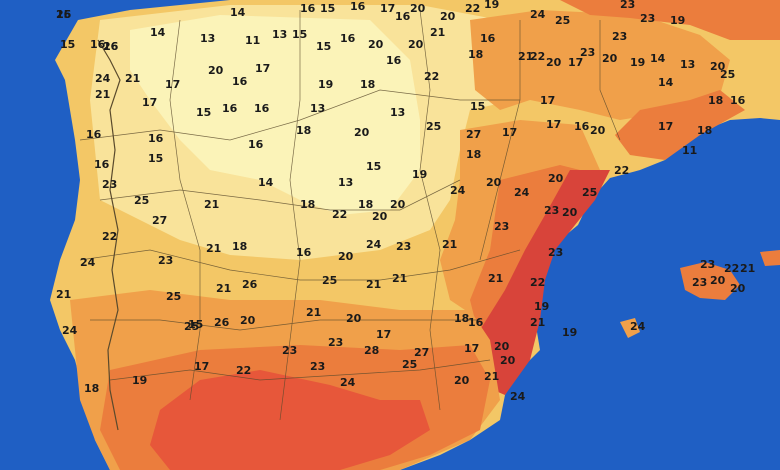  Describe the element at coordinates (770, 258) in the screenshot. I see `island-menorca` at that location.